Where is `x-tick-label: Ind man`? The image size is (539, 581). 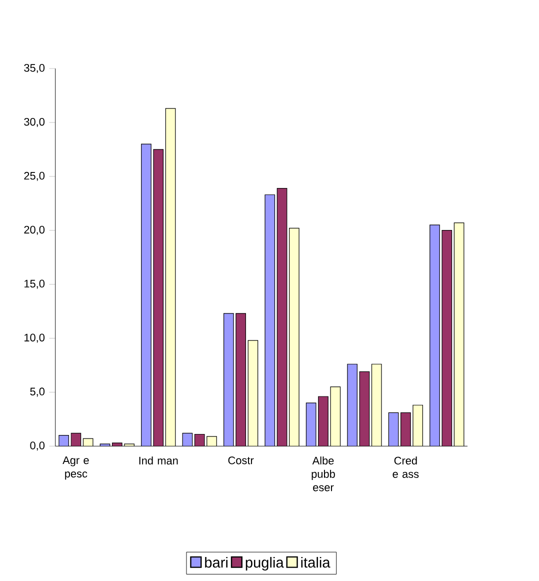
x-tick-label: Ind man is located at coordinates (158, 460).